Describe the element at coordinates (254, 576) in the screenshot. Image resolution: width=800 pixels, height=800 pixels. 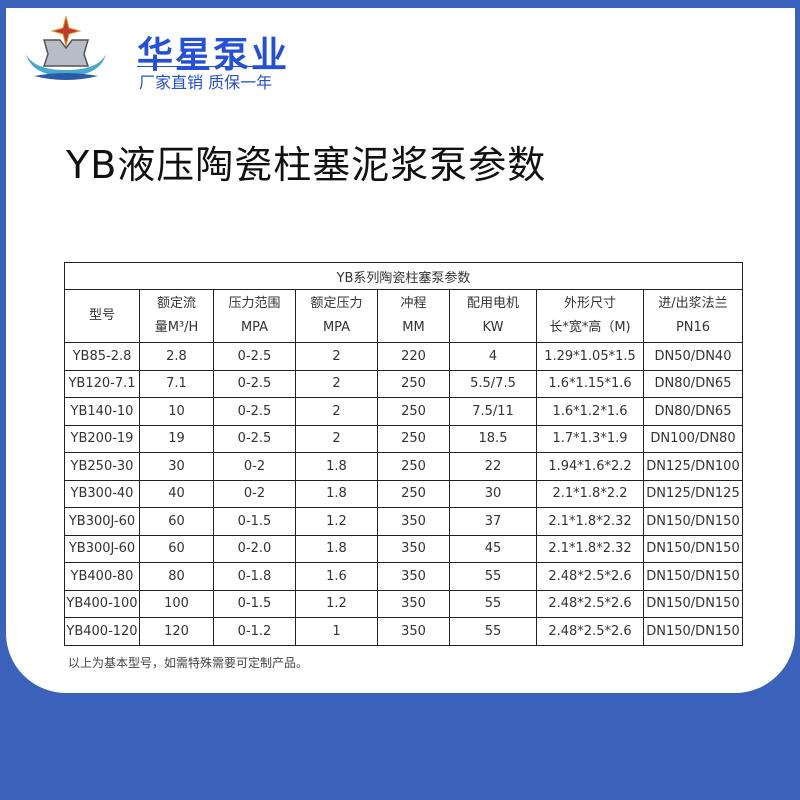
I see `table-cell: 0-1.8` at that location.